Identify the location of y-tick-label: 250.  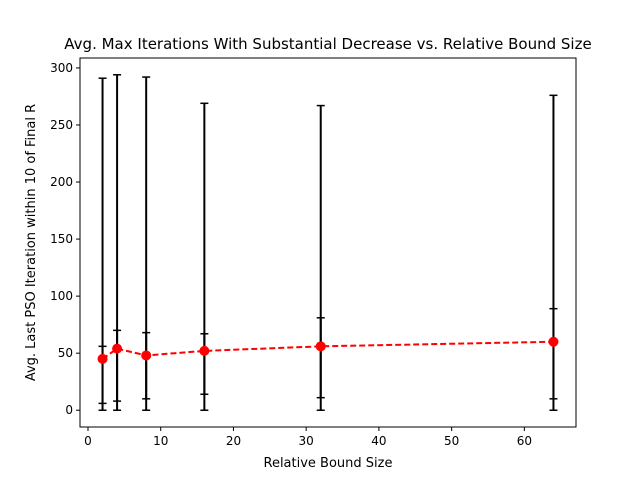
(61, 125).